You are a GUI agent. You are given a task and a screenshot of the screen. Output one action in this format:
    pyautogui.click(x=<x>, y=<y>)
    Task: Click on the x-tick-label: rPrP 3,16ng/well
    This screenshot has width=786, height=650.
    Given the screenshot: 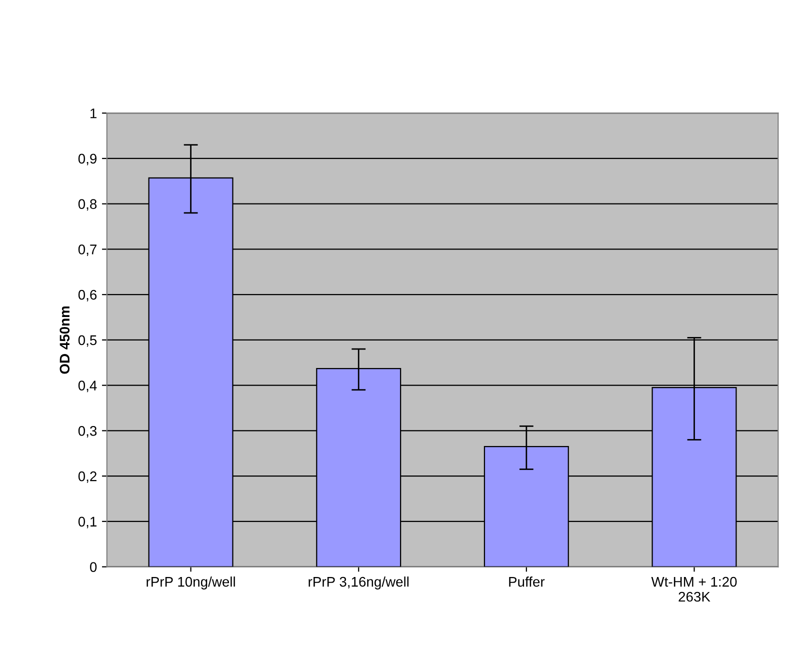 What is the action you would take?
    pyautogui.click(x=358, y=583)
    